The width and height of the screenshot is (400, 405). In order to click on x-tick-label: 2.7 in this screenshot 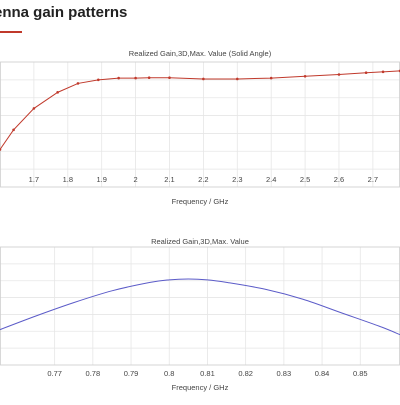, I will do `click(373, 179)`.